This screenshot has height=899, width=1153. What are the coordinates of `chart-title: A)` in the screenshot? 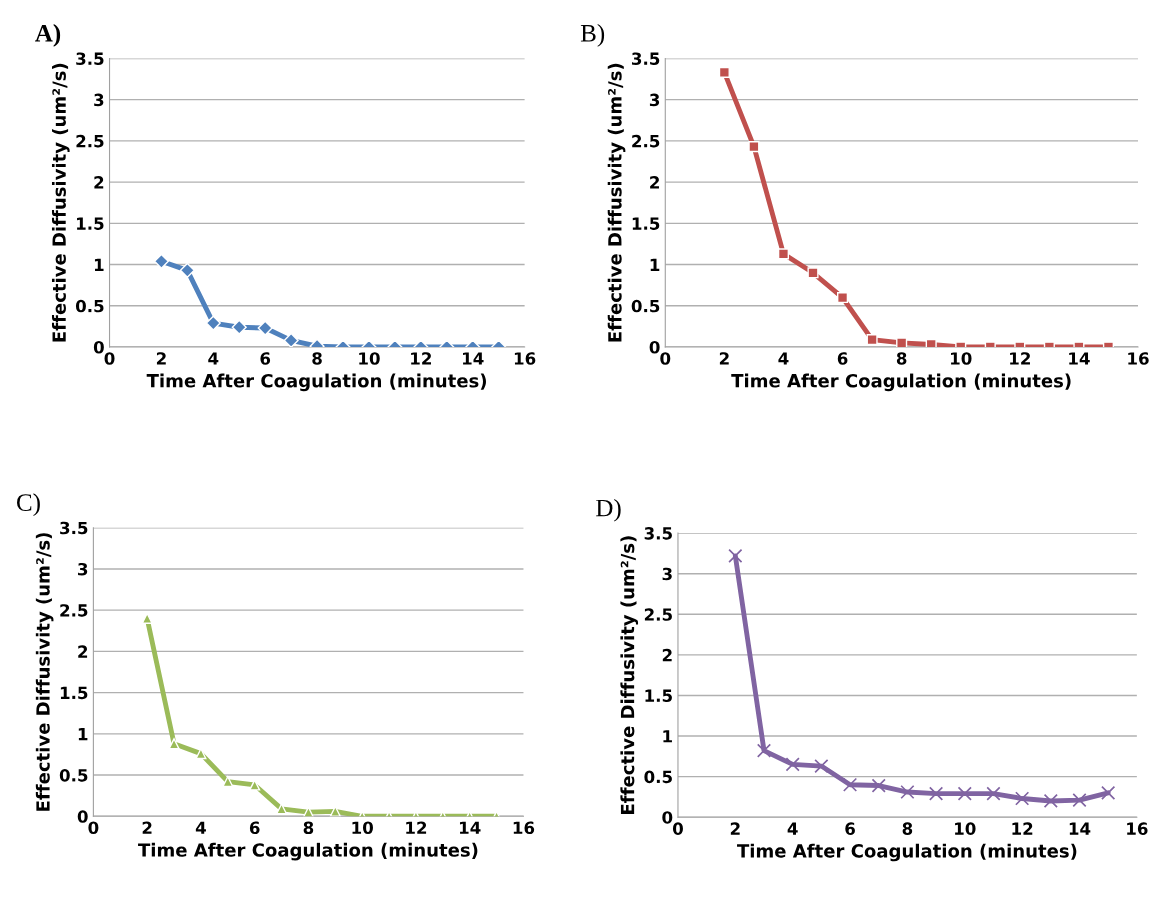 It's located at (48, 35).